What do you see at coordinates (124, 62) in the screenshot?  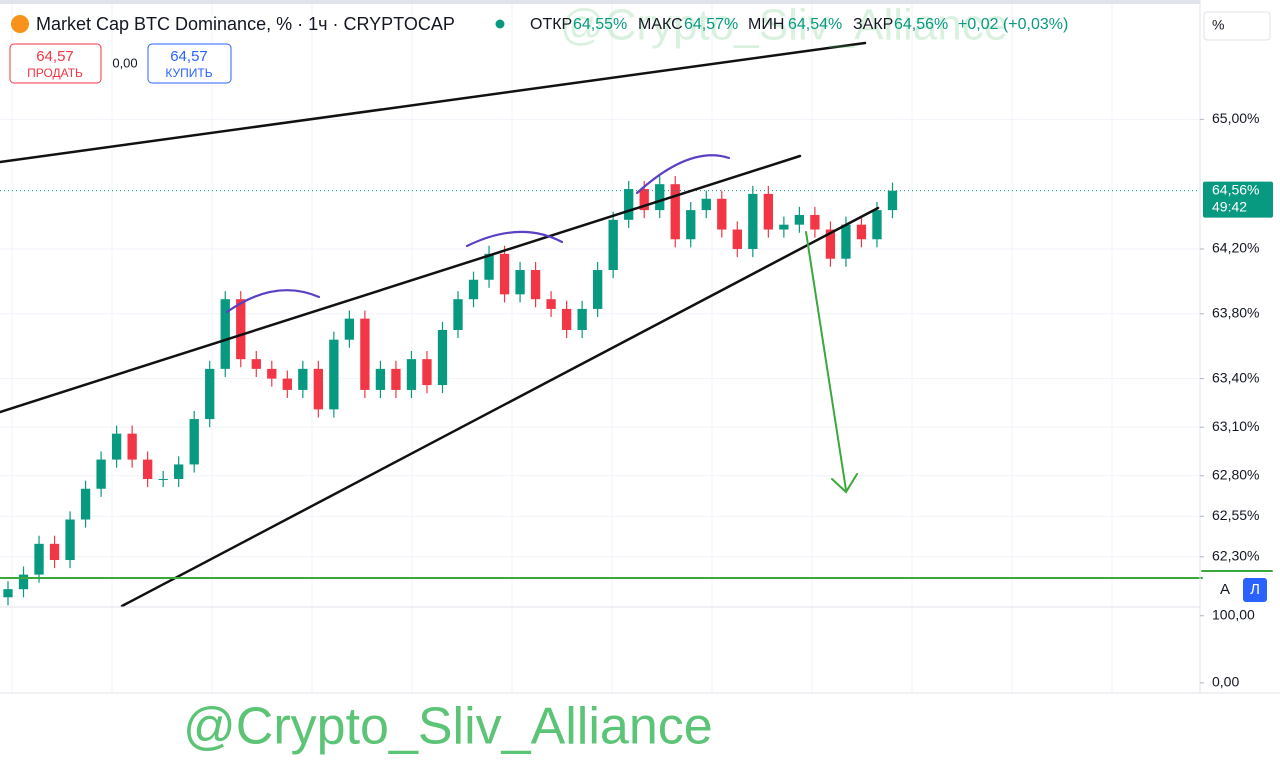 I see `spread: 0,00` at bounding box center [124, 62].